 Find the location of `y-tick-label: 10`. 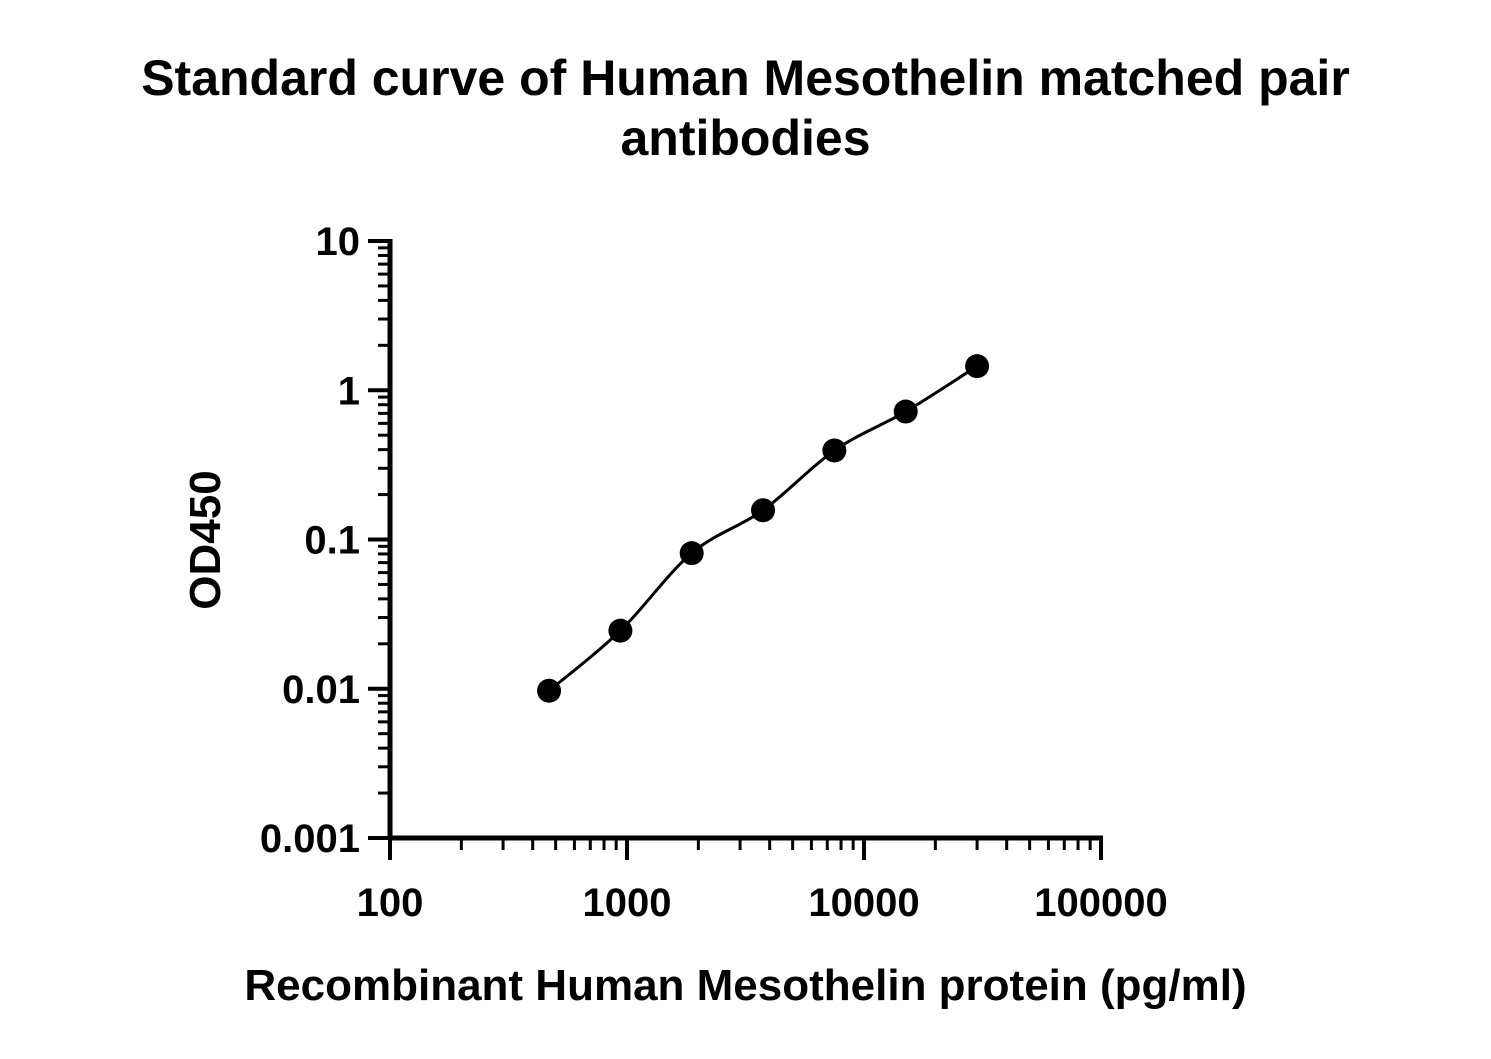

y-tick-label: 10 is located at coordinates (338, 242).